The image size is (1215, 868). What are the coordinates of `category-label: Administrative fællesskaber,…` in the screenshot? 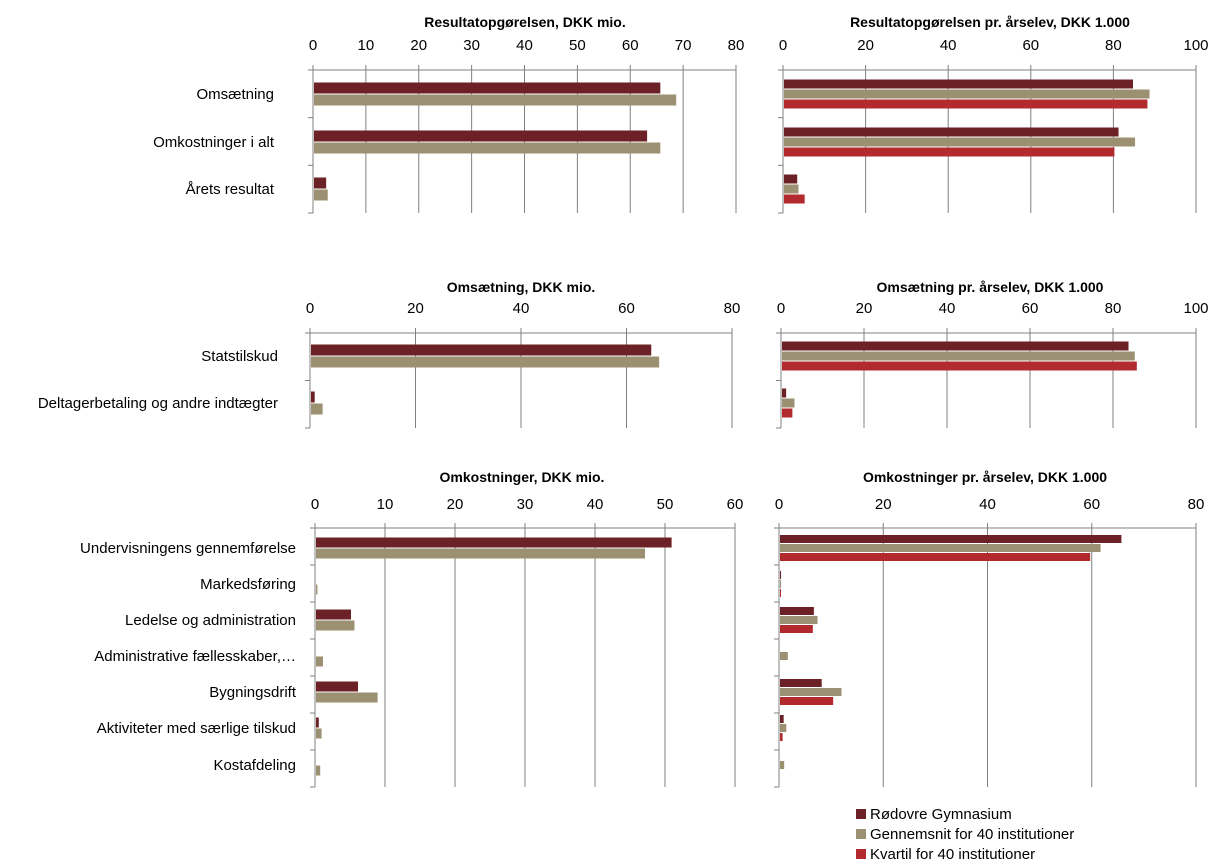 It's located at (195, 656).